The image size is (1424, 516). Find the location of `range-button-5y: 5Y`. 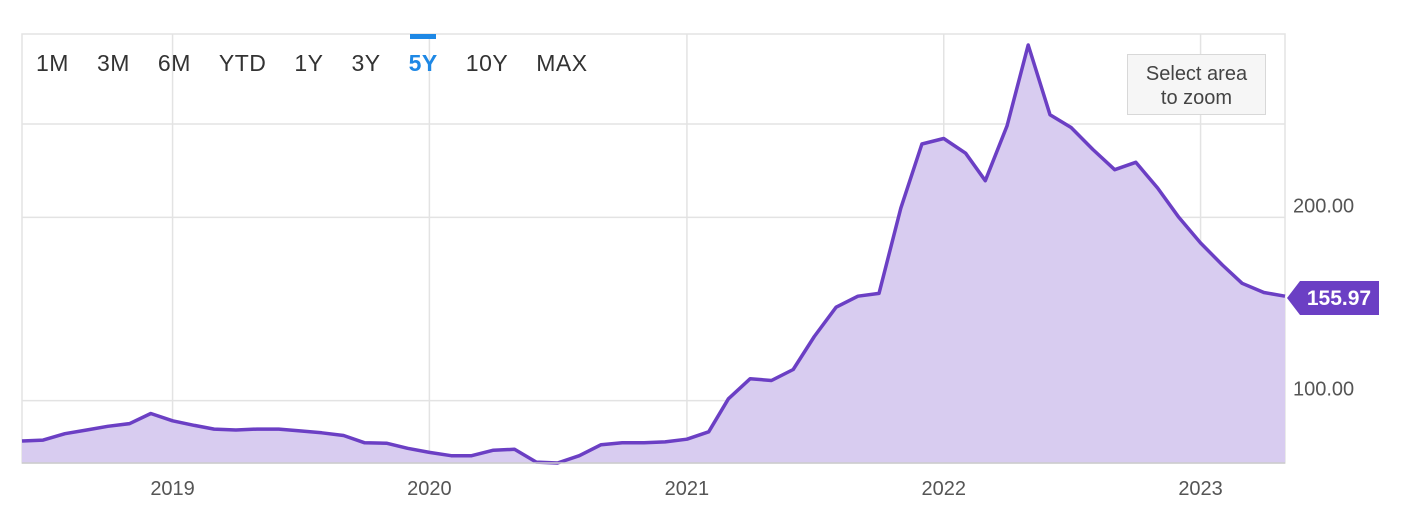

range-button-5y: 5Y is located at coordinates (423, 64).